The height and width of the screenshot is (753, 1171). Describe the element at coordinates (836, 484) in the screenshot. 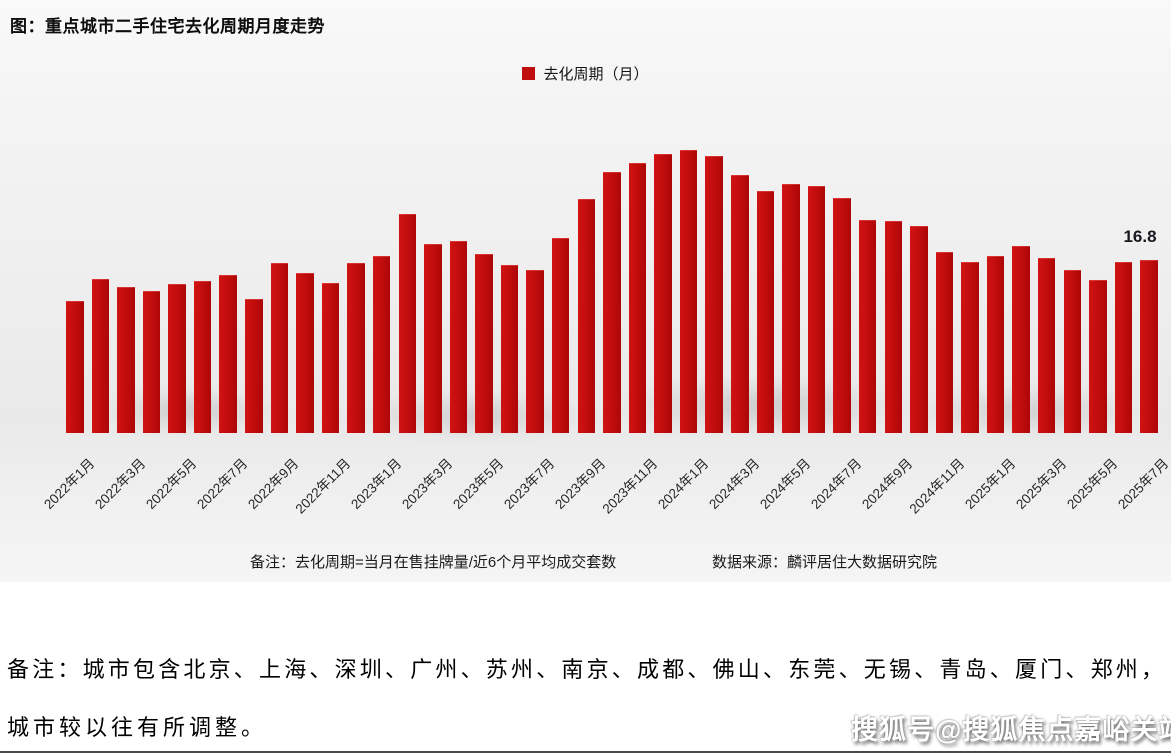

I see `x-axis-tick-label: 2024年7月` at that location.